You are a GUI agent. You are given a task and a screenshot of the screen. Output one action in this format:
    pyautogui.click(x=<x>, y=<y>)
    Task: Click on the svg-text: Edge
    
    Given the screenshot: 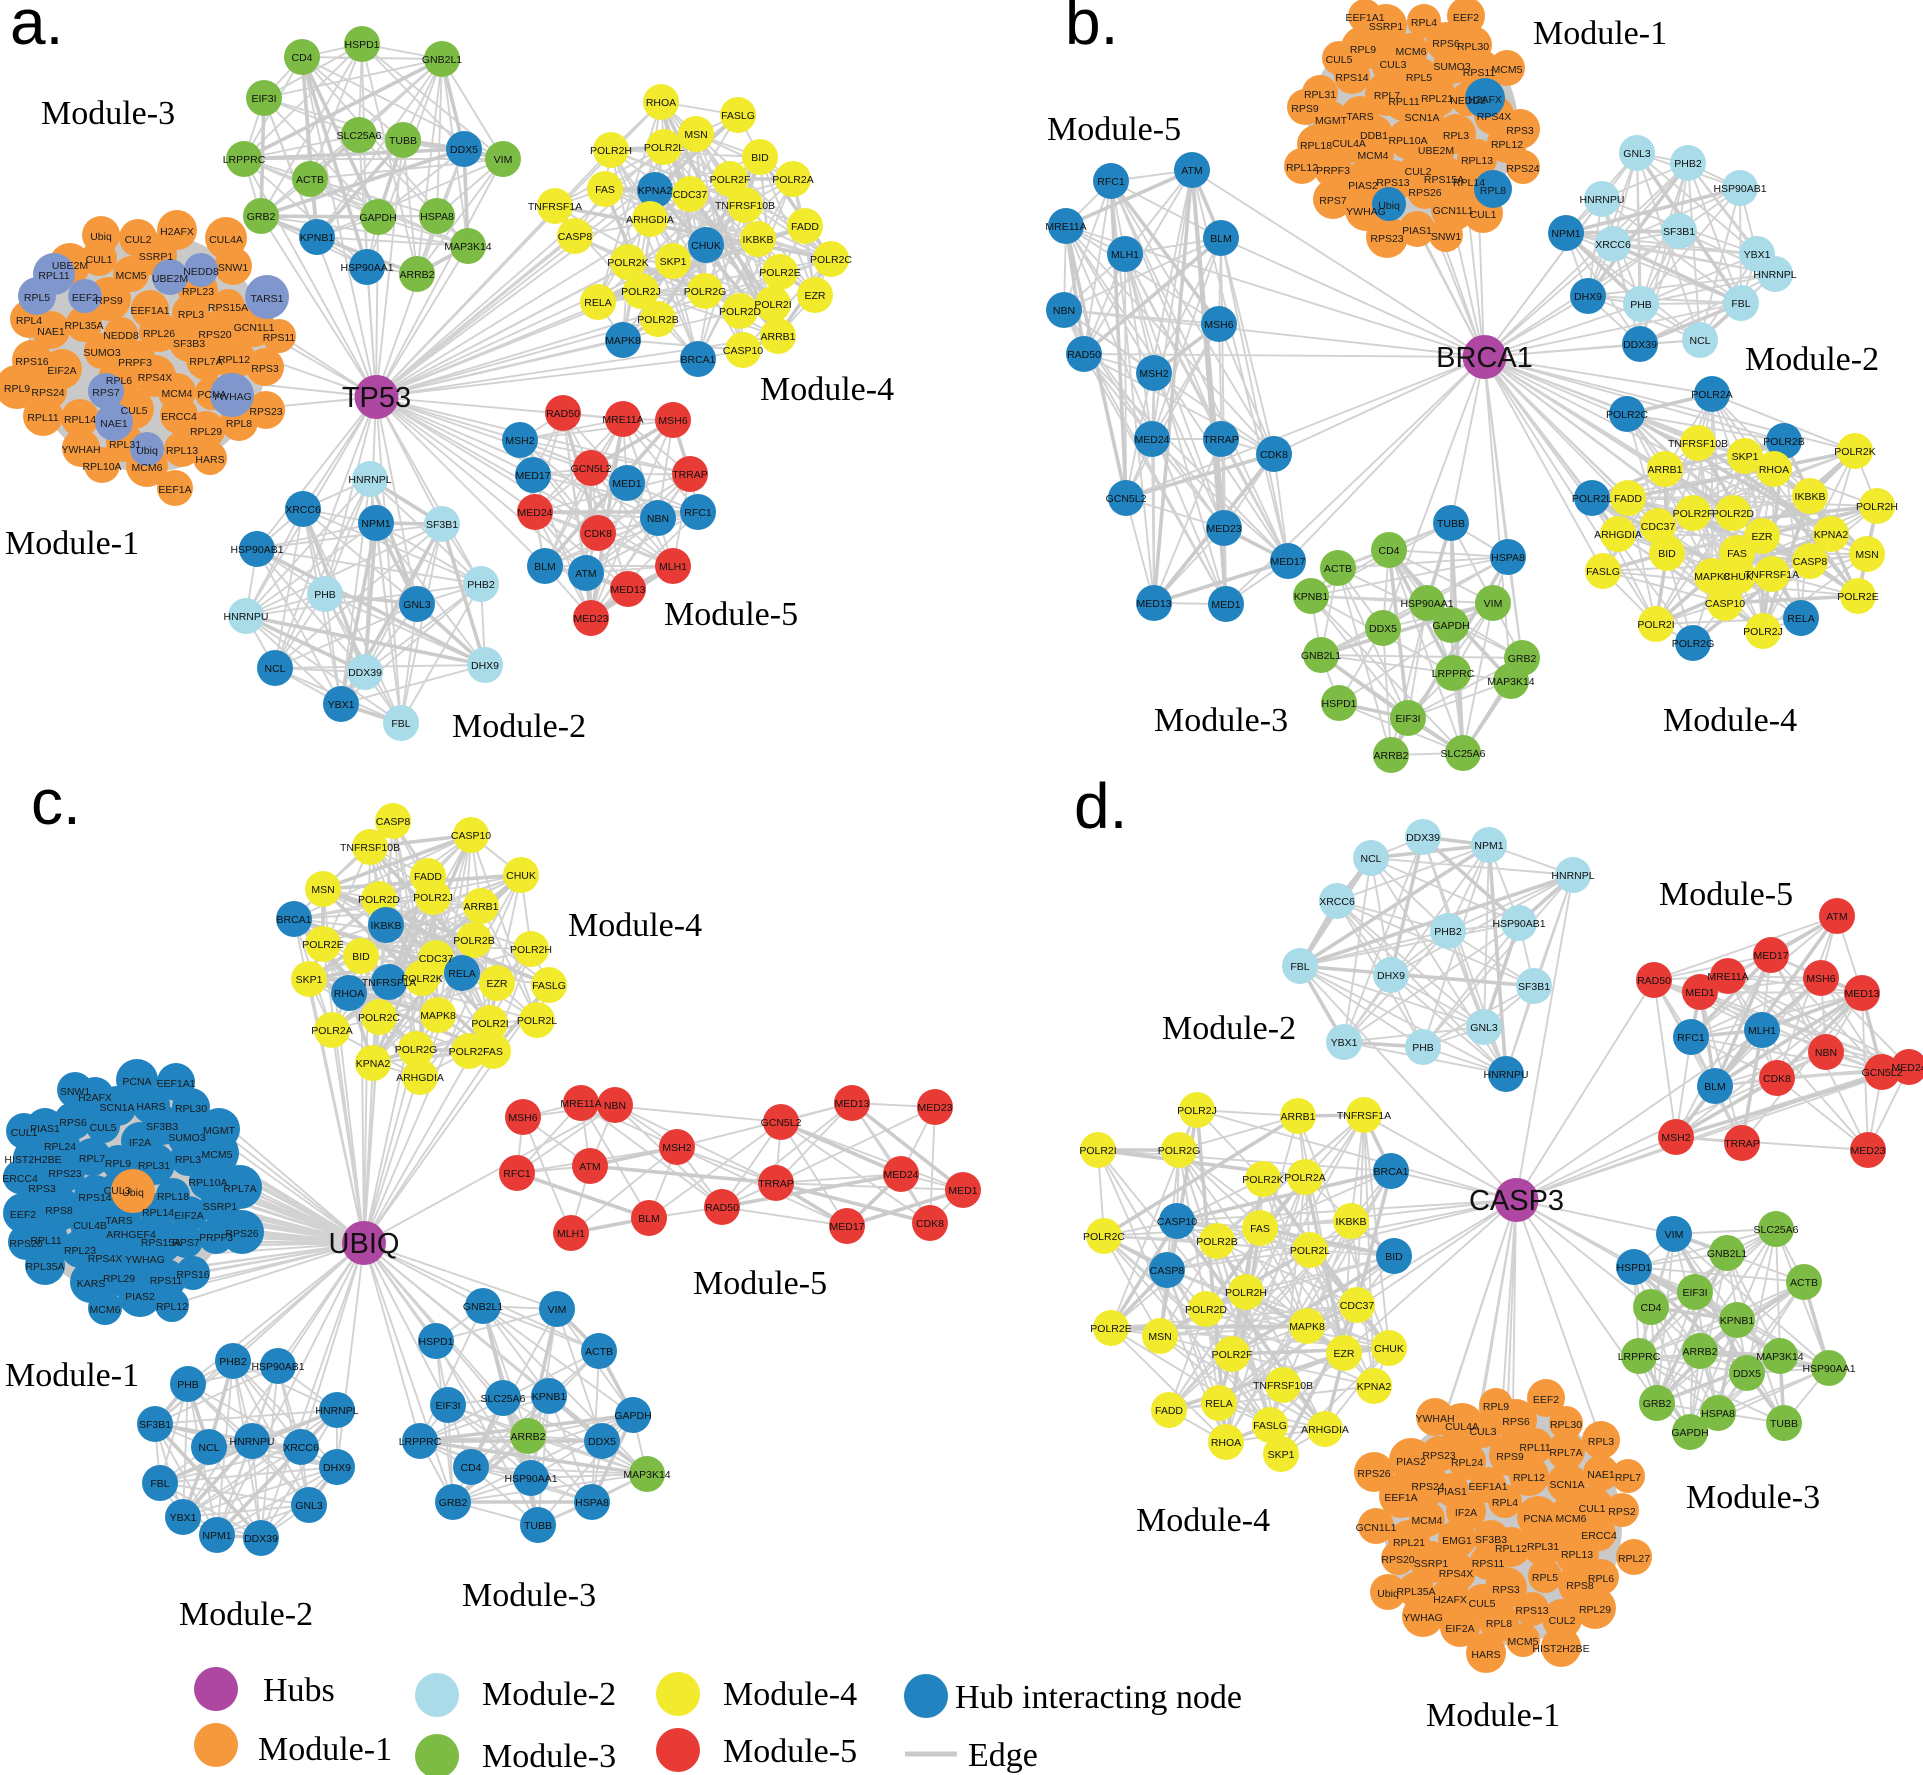 What is the action you would take?
    pyautogui.click(x=1003, y=1755)
    